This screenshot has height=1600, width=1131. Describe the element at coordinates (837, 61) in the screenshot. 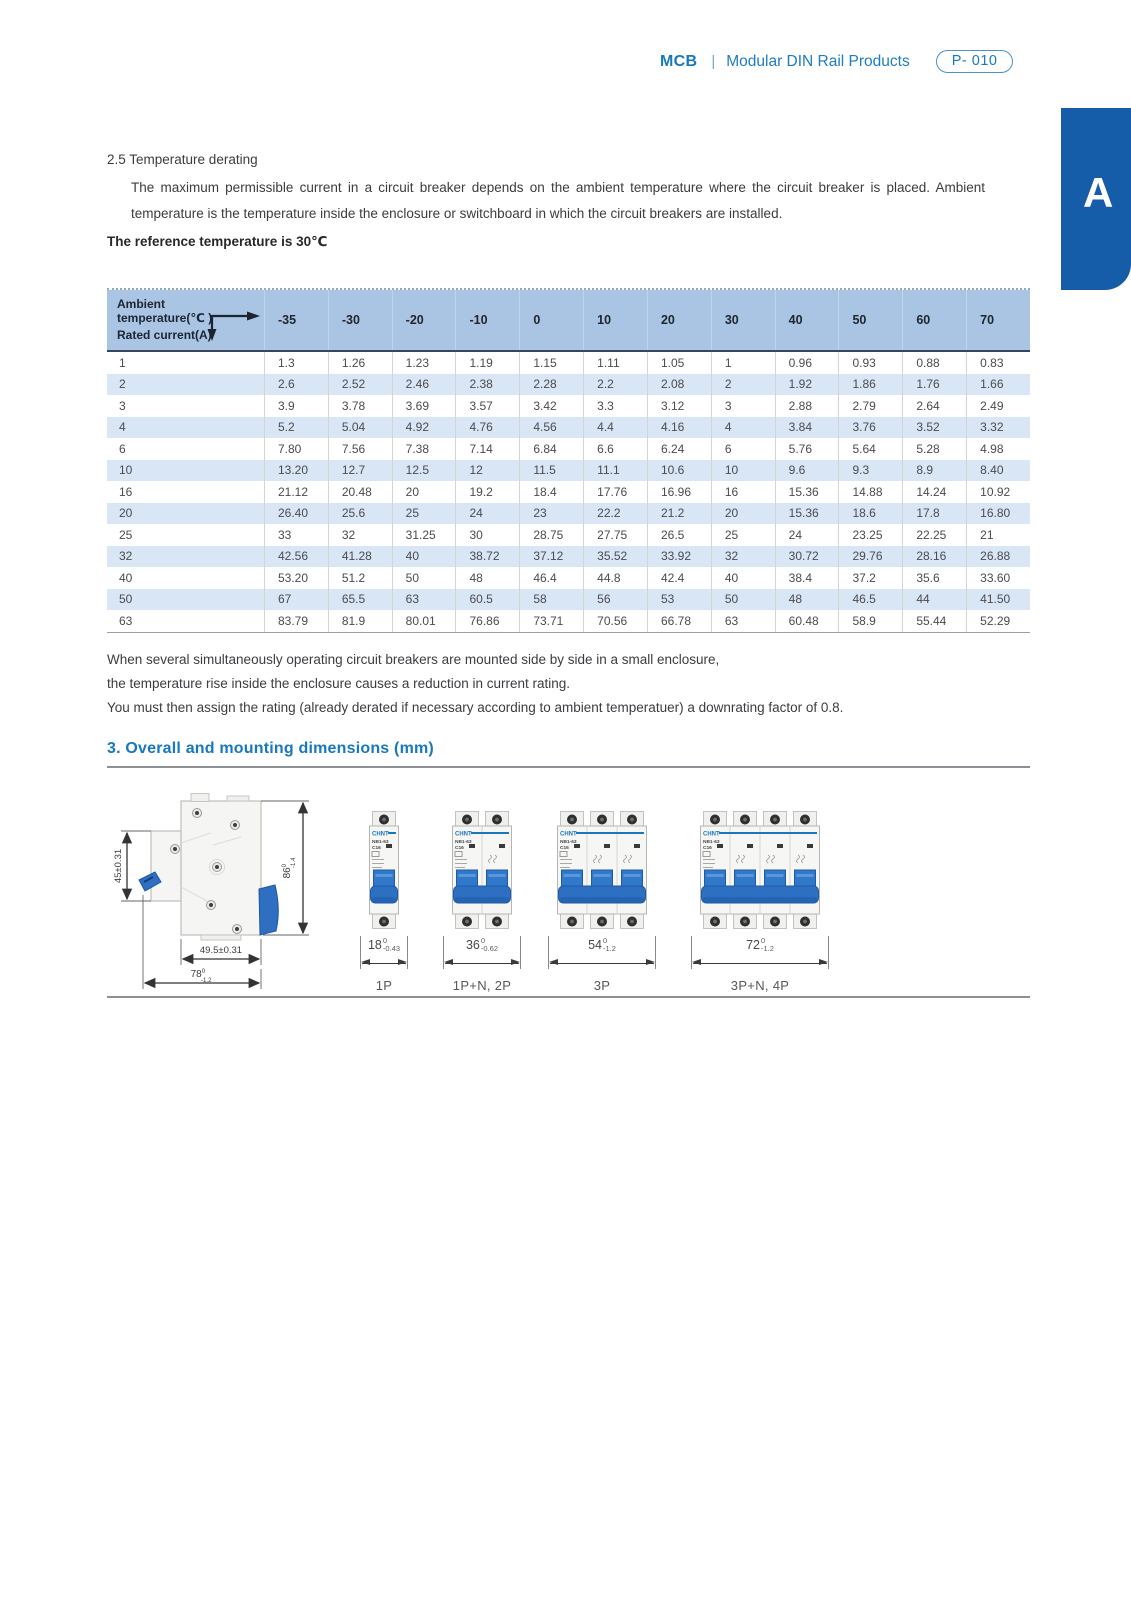

I see `page-header: MCB | Modular DIN Rail Products P- 010` at that location.